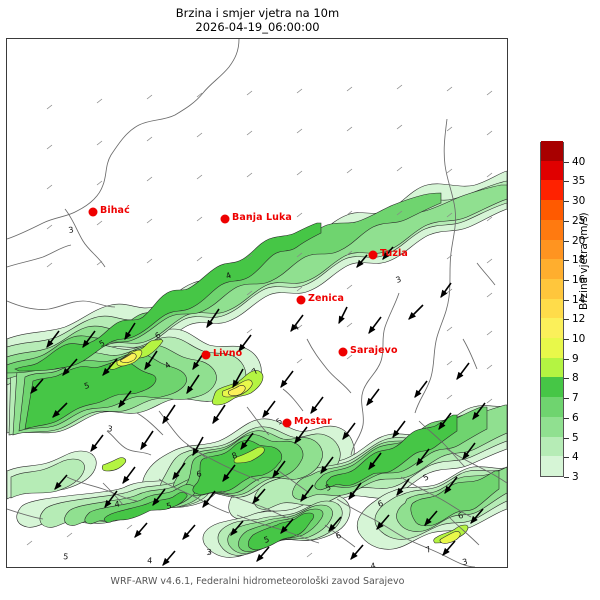 The height and width of the screenshot is (600, 600). What do you see at coordinates (228, 353) in the screenshot?
I see `city-label: Livno` at bounding box center [228, 353].